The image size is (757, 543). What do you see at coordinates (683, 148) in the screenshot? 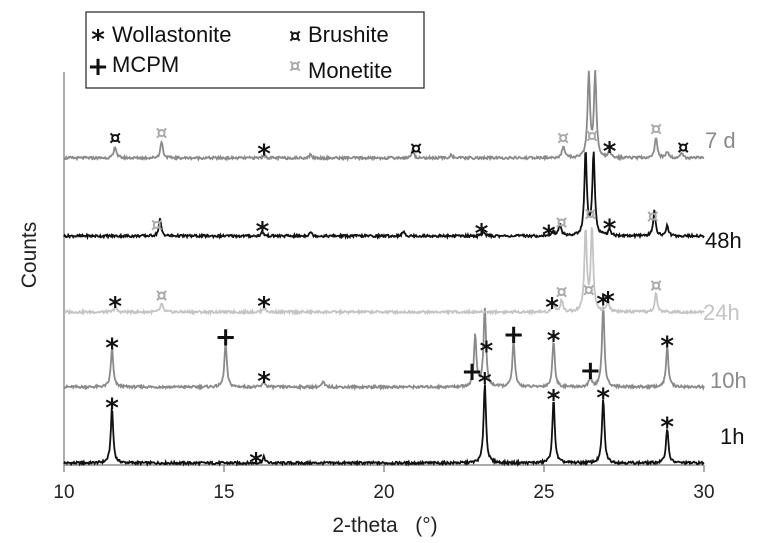
I see `peak-marker-4-8: ¤` at bounding box center [683, 148].